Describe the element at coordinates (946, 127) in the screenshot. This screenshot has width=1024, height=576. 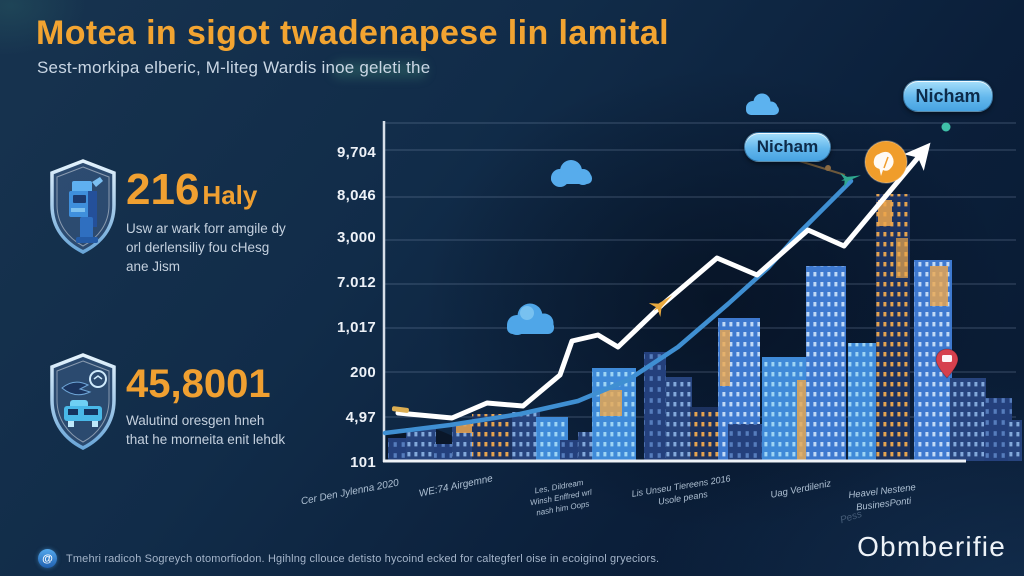
I see `endpoint-dot` at that location.